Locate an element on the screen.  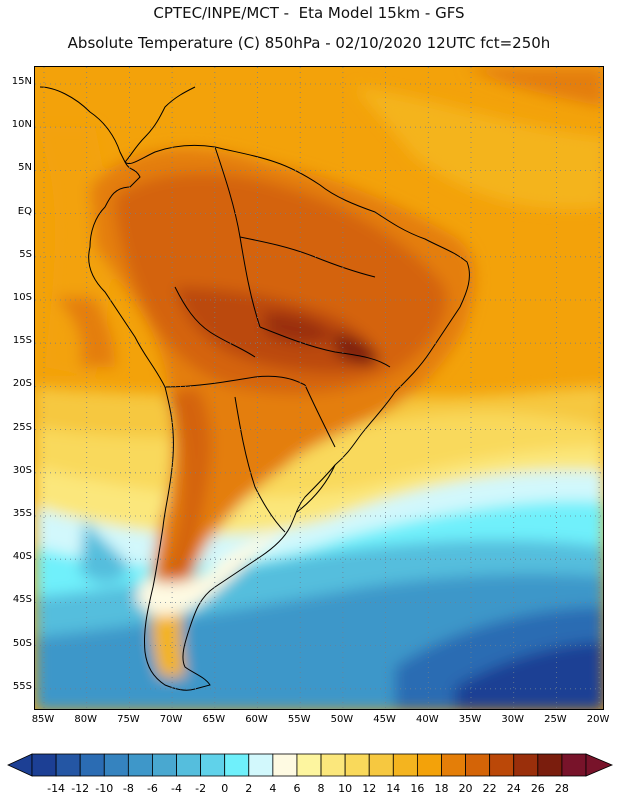
colorbar-tick-label: 24 is located at coordinates (513, 788).